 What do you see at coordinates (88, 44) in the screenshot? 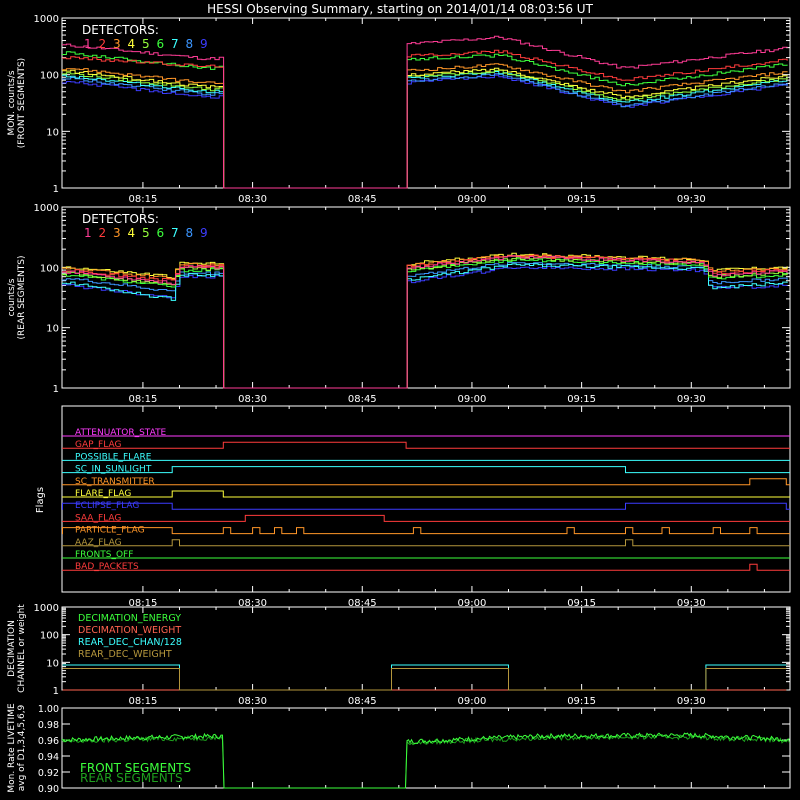
I see `front-legend-detector-1: 1` at bounding box center [88, 44].